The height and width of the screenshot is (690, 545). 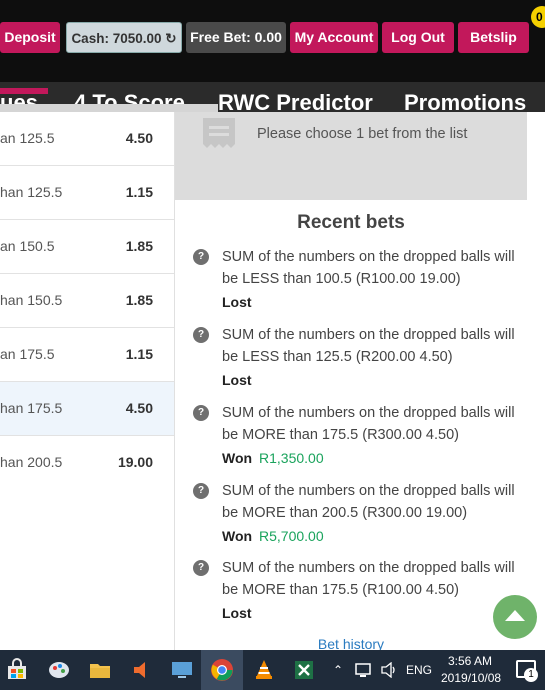 I want to click on clock-date: 2019/10/08, so click(x=471, y=678).